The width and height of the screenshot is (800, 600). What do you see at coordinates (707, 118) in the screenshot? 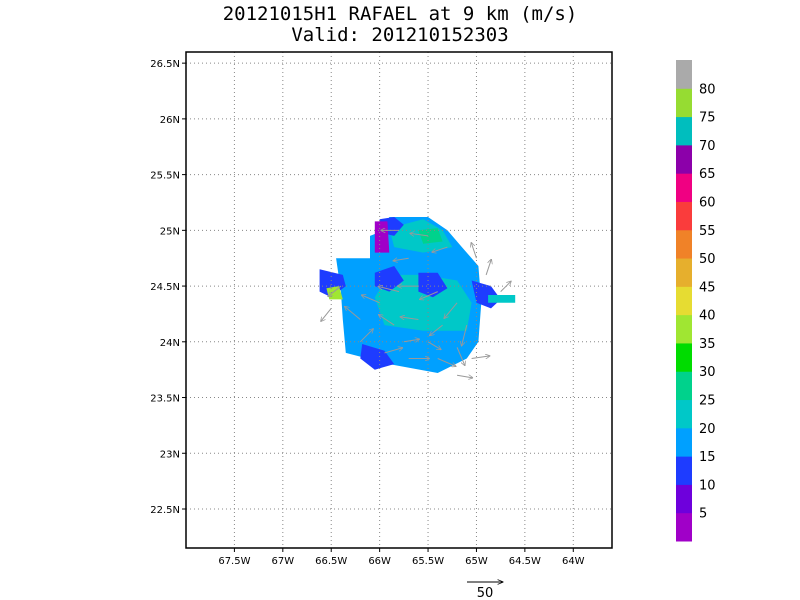
I see `colorbar-label-14: 75` at bounding box center [707, 118].